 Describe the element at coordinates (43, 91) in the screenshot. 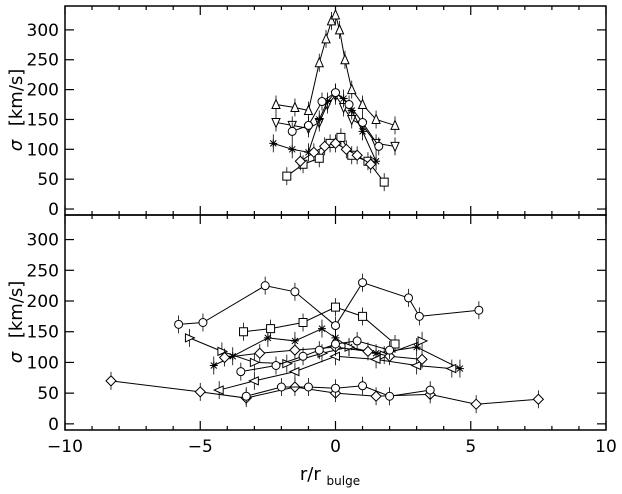

I see `top-y-tick-label: 200` at that location.